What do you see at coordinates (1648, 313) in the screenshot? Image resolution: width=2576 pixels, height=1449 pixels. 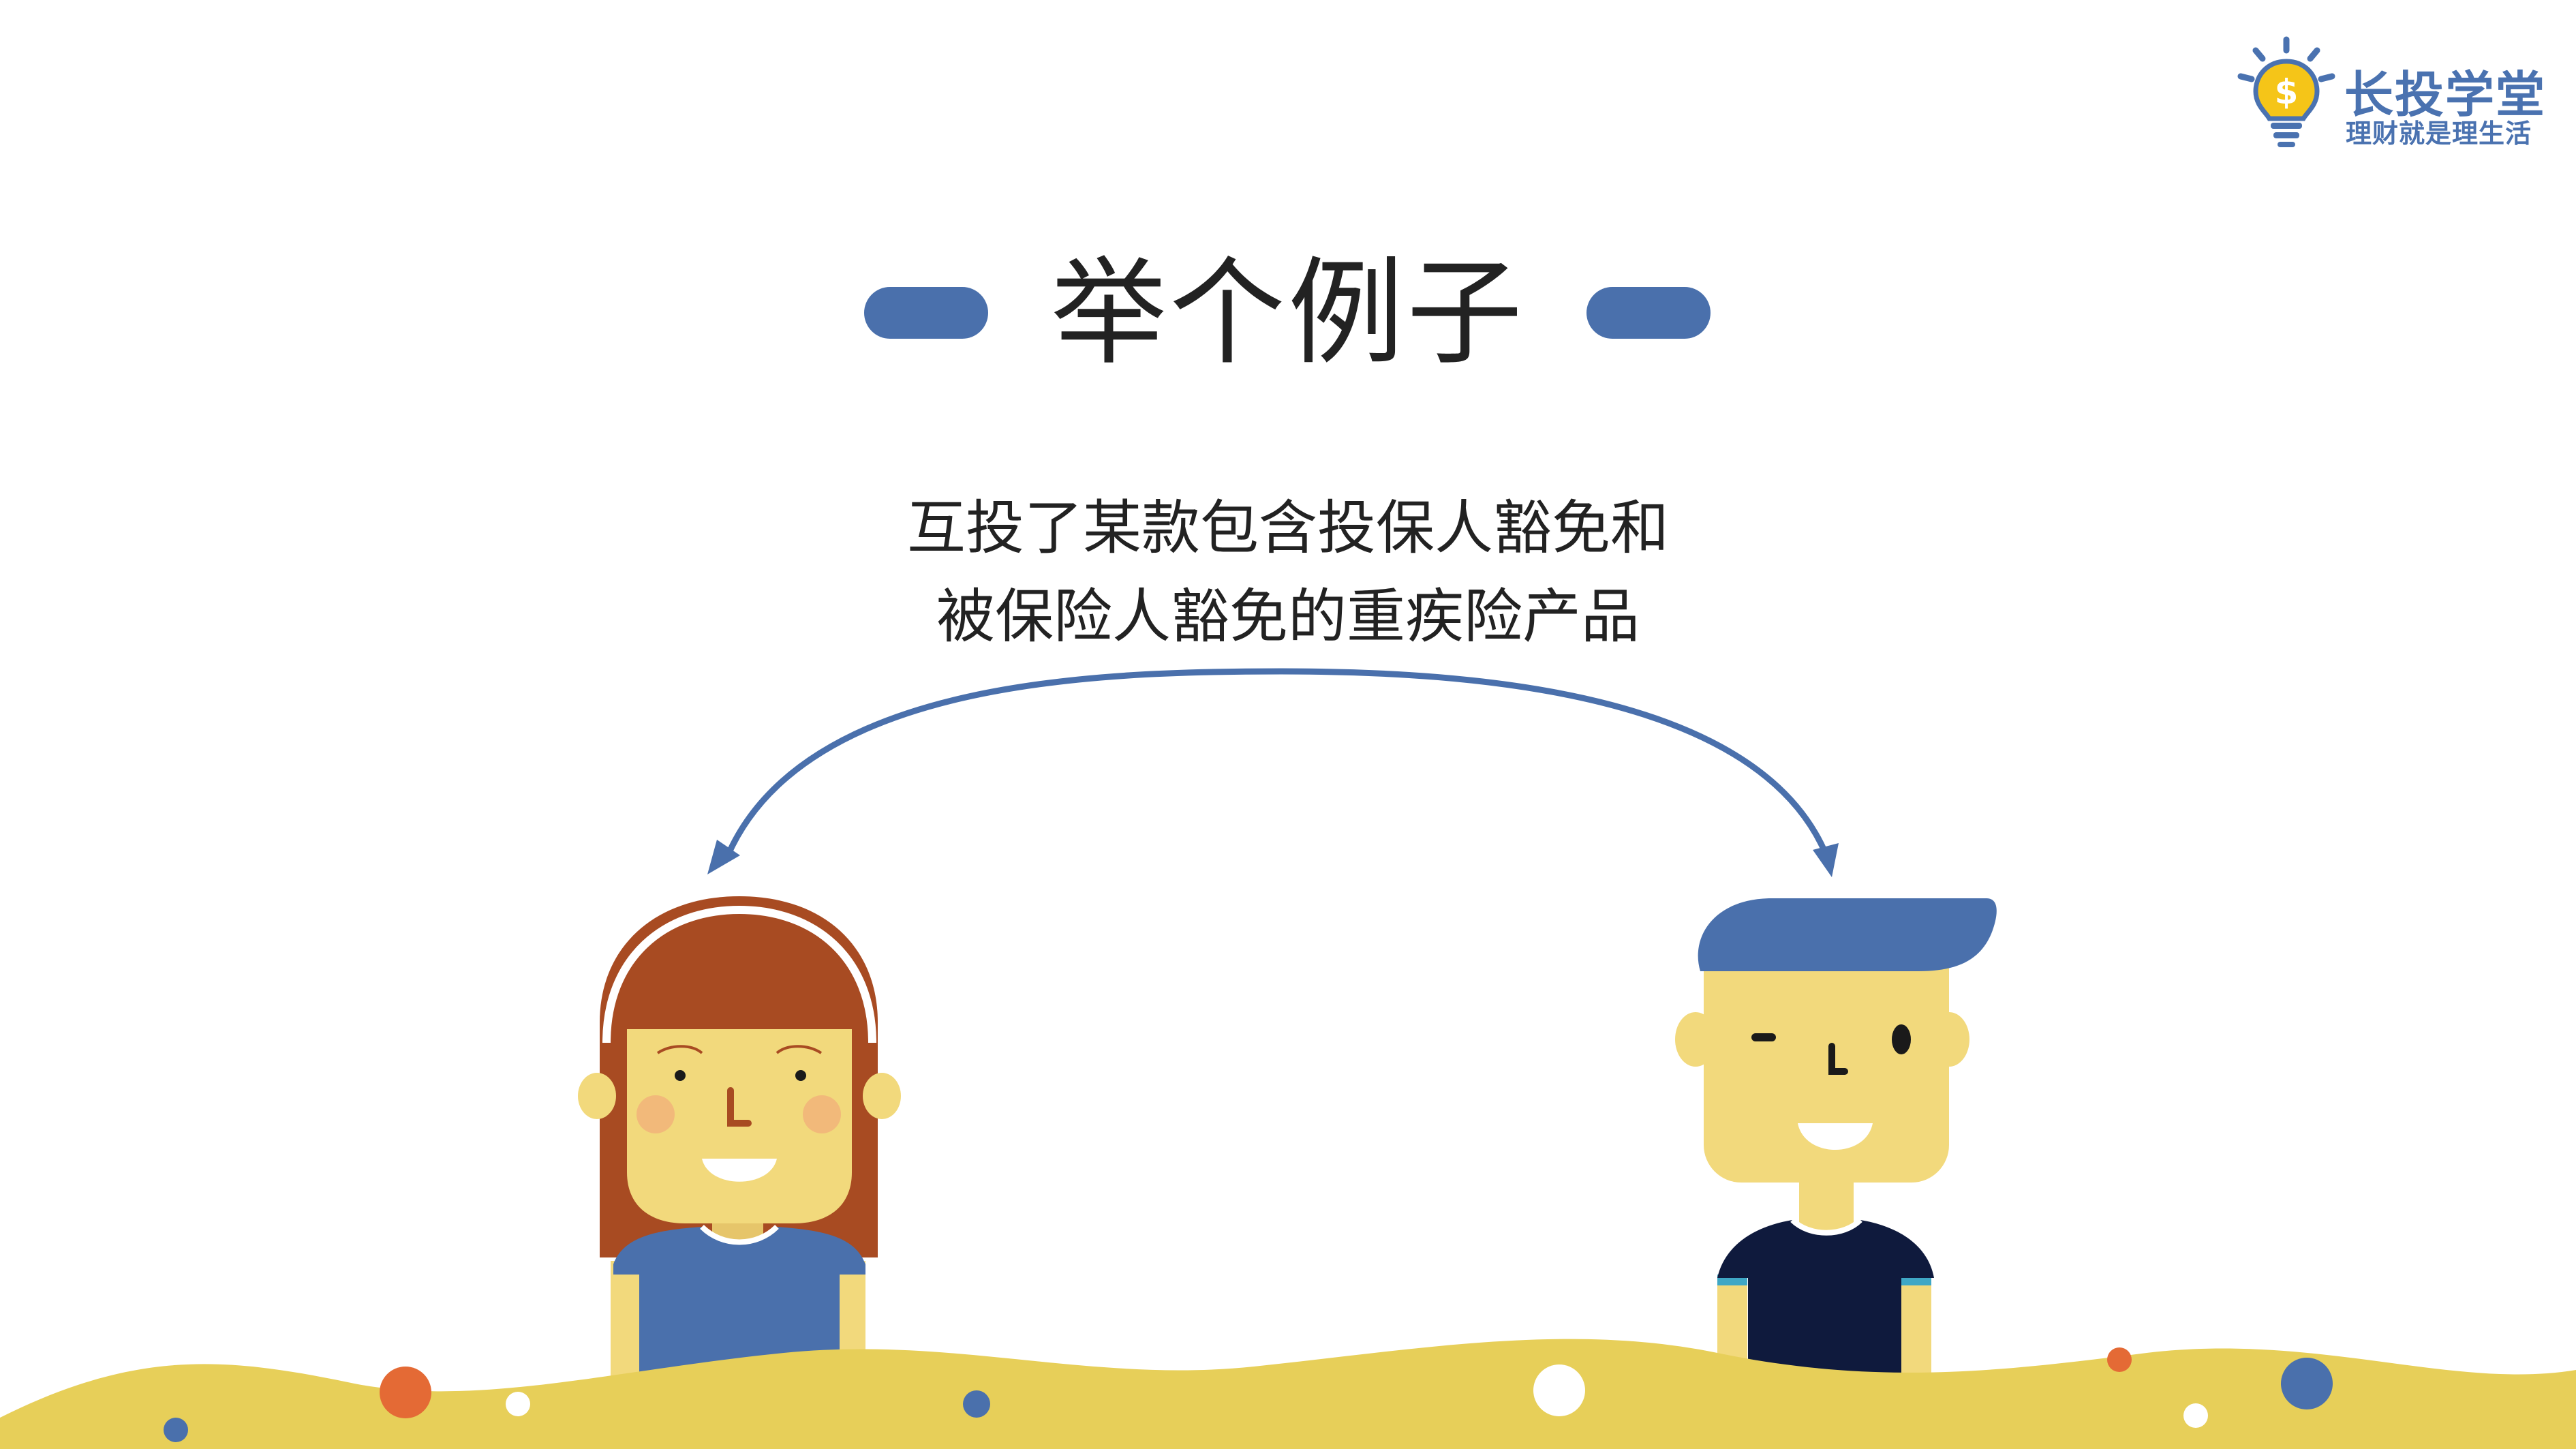 I see `title-decoration-right` at bounding box center [1648, 313].